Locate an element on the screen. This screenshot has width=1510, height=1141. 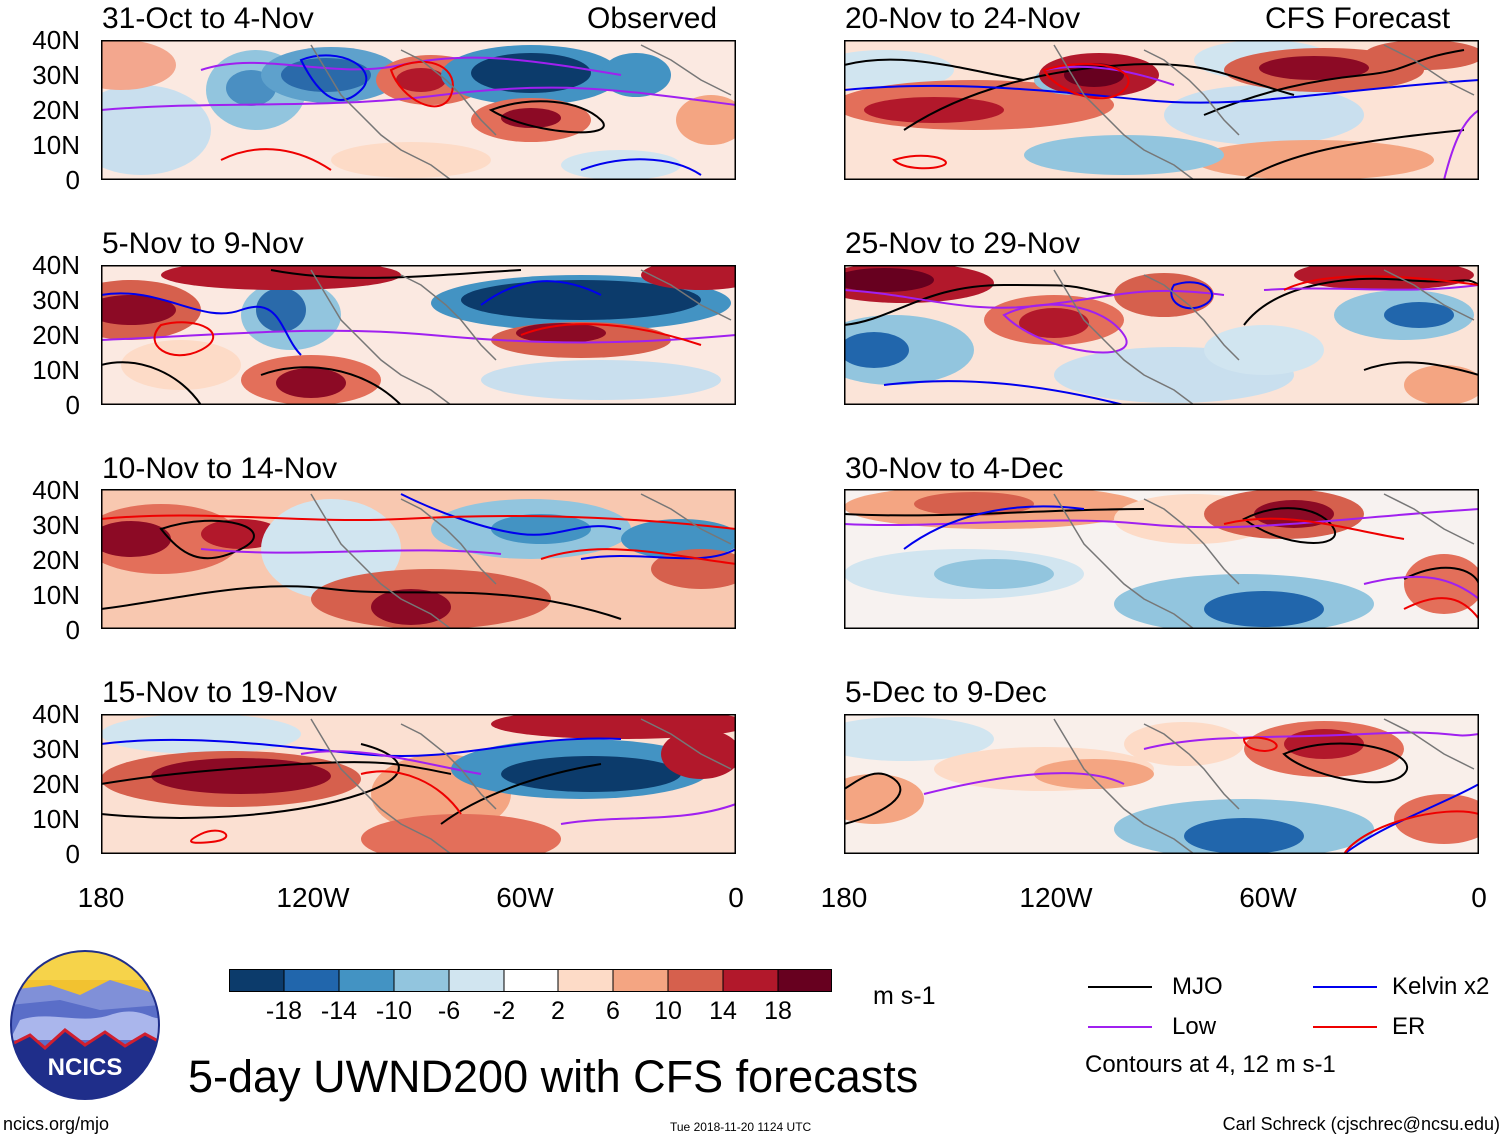
panel-title-obs-1: 31-Oct to 4-Nov is located at coordinates (208, 18).